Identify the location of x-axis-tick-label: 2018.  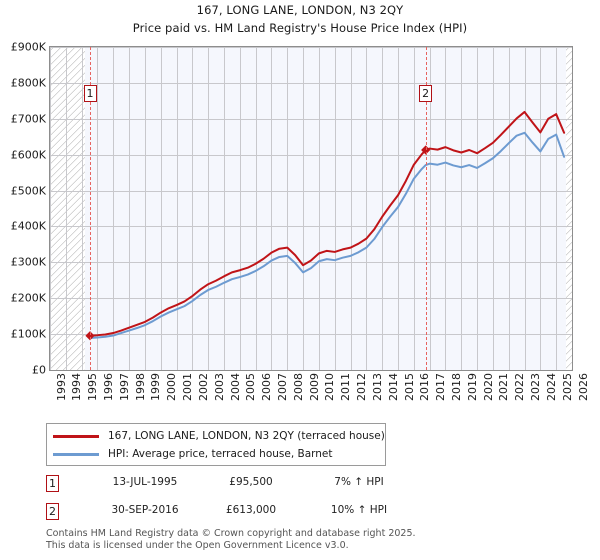
(456, 387).